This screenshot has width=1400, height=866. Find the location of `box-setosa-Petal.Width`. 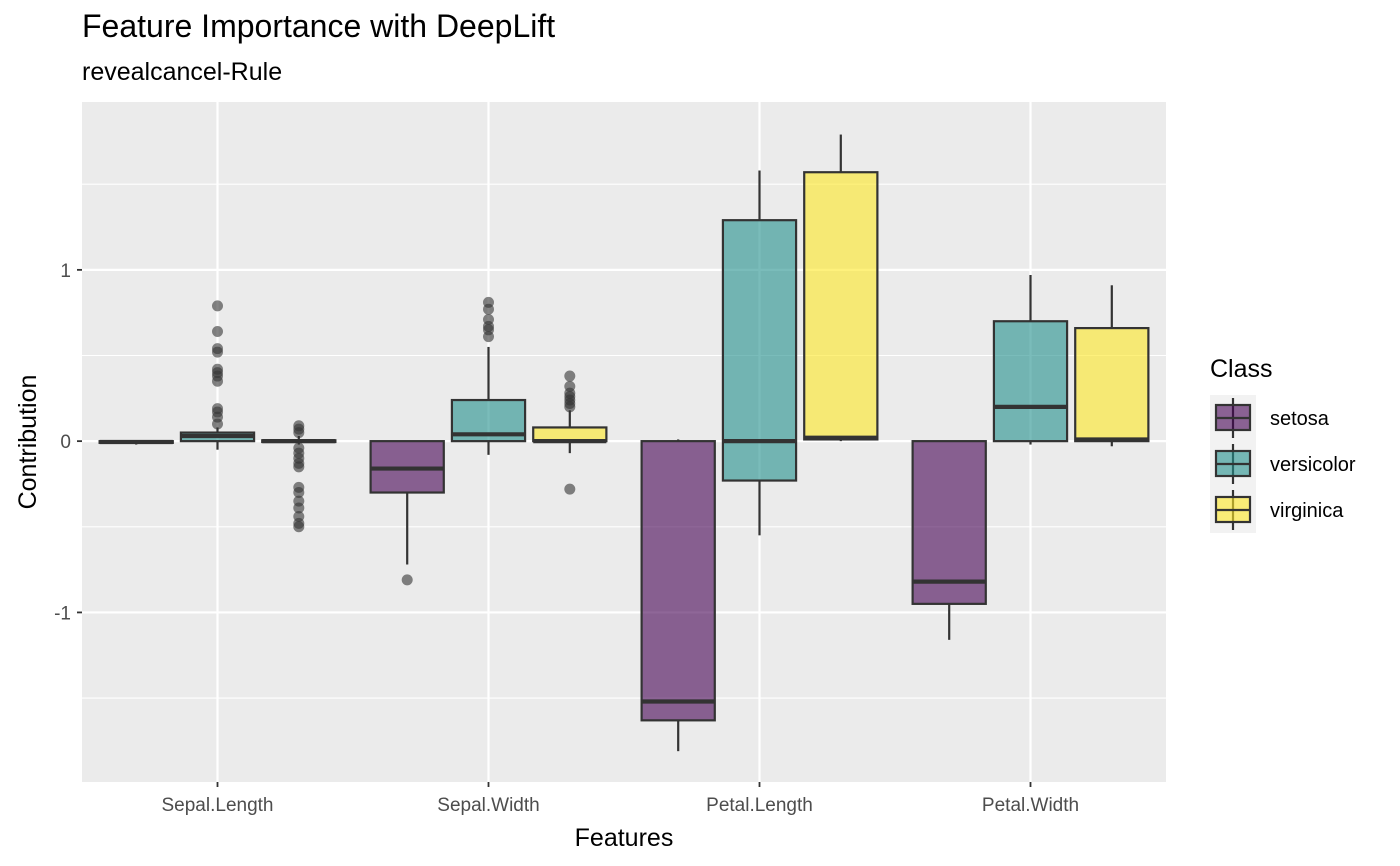

box-setosa-Petal.Width is located at coordinates (949, 540).